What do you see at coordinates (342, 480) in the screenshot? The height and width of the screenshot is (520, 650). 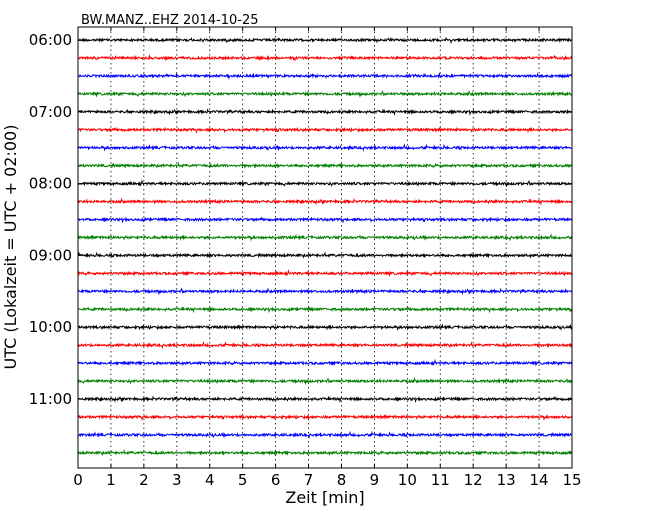 I see `x-tick-label: 8` at bounding box center [342, 480].